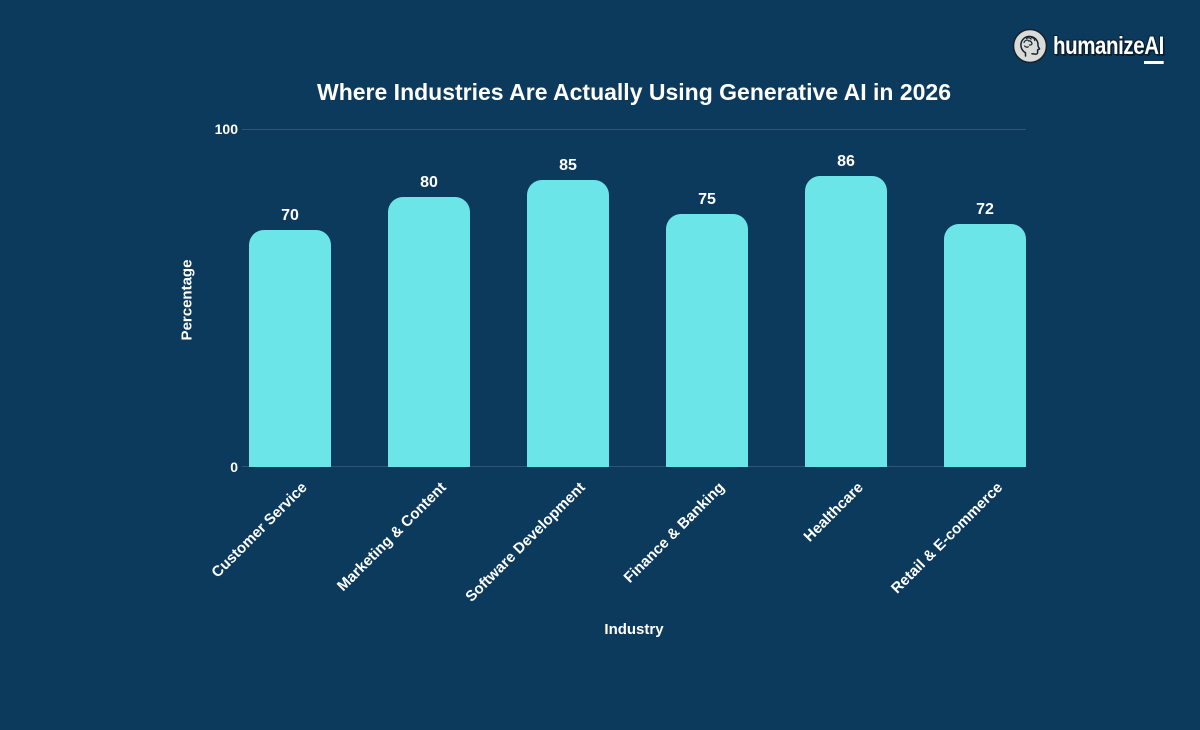  I want to click on bar-software-development, so click(568, 323).